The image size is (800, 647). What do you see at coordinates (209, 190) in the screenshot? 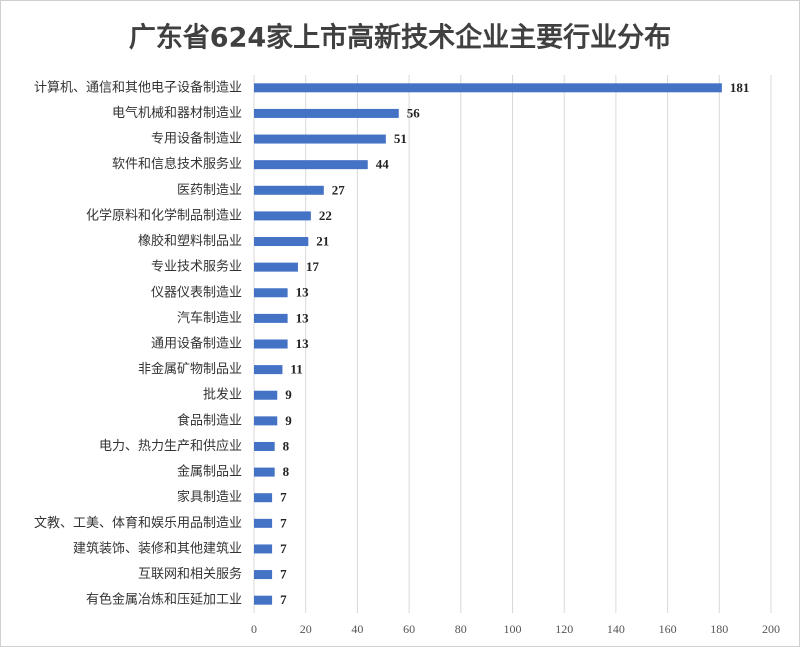
I see `y-tick-label: 医药制造业` at bounding box center [209, 190].